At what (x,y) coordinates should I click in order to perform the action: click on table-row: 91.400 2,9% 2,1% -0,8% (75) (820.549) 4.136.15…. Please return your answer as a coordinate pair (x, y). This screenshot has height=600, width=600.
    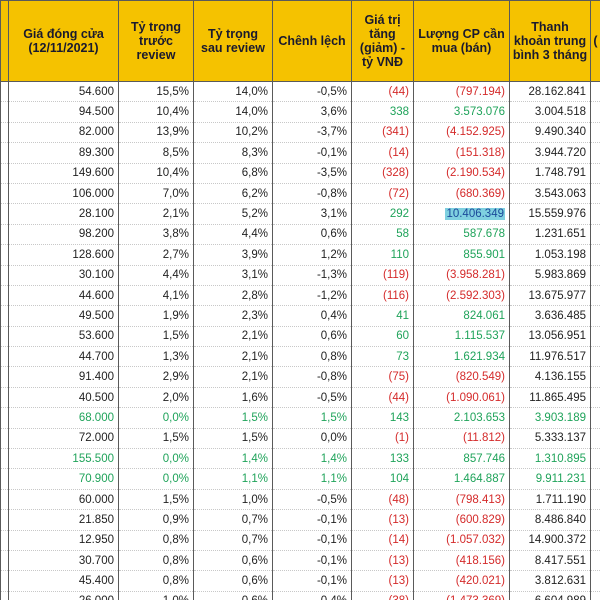
    Looking at the image, I should click on (300, 377).